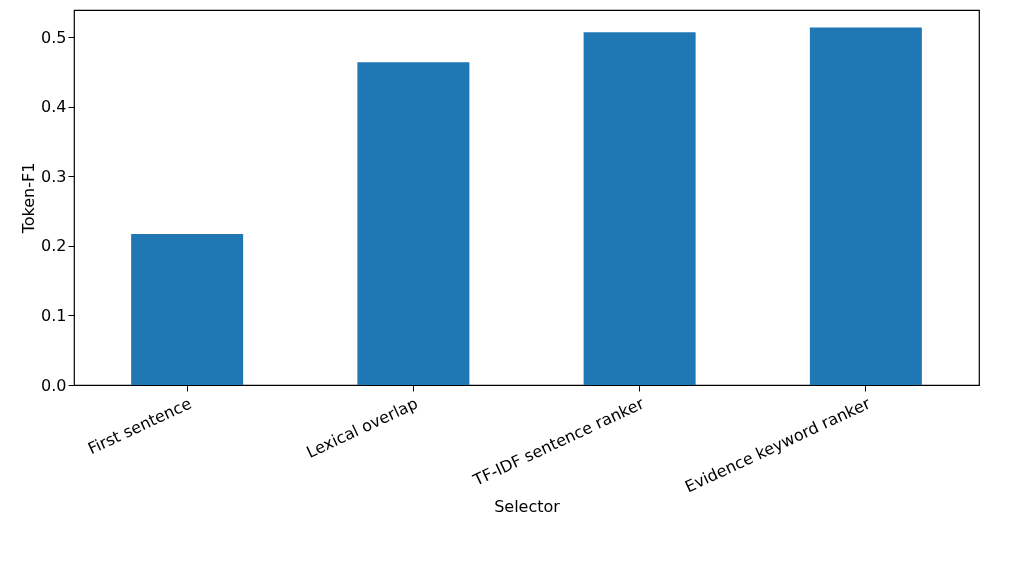 The width and height of the screenshot is (1030, 585). I want to click on y-tick-label: 0.3, so click(54, 176).